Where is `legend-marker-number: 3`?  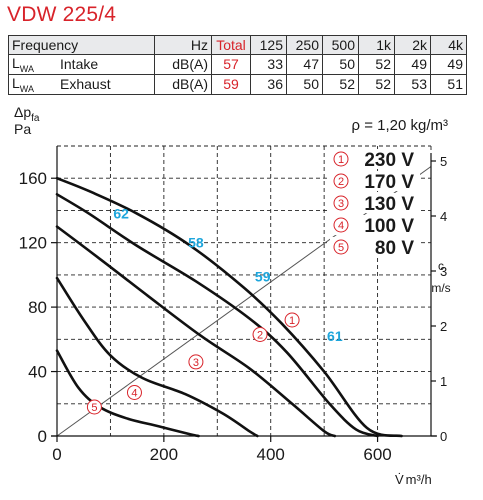 legend-marker-number: 3 is located at coordinates (341, 204).